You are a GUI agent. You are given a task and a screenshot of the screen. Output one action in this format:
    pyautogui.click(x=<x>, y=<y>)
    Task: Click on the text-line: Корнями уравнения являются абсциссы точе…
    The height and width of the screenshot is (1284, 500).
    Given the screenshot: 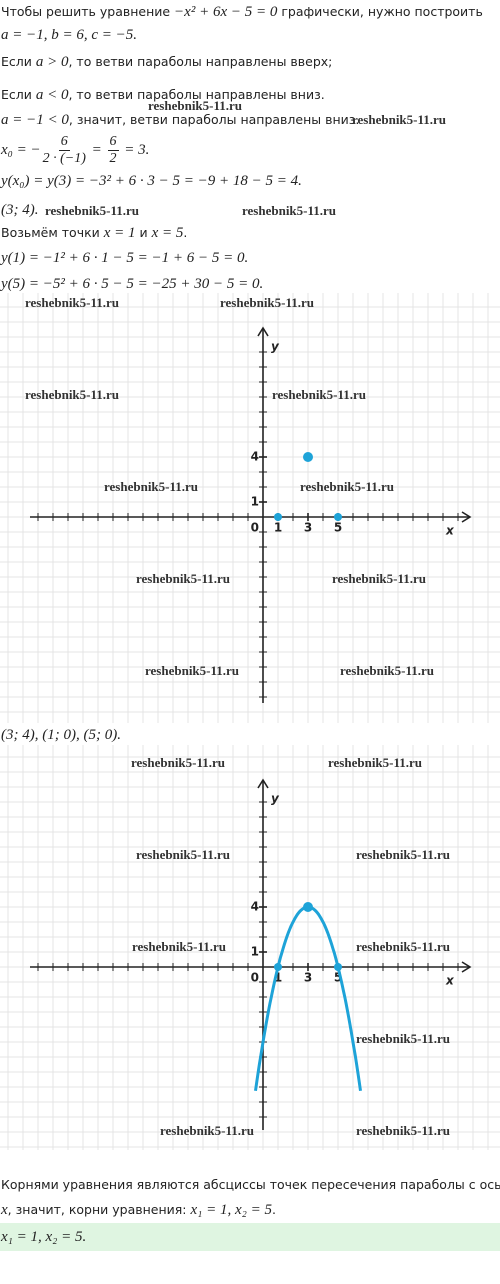 What is the action you would take?
    pyautogui.click(x=250, y=1184)
    